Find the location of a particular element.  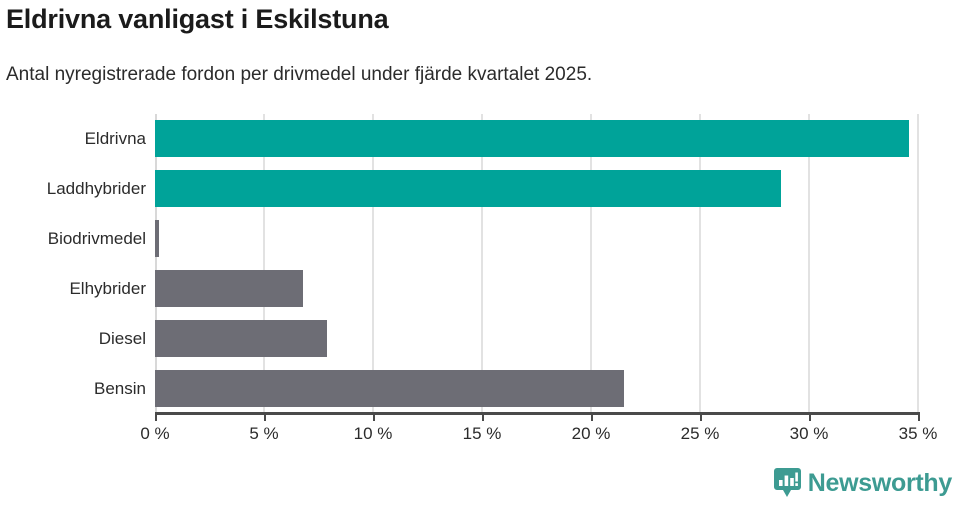

x-axis-line is located at coordinates (537, 413).